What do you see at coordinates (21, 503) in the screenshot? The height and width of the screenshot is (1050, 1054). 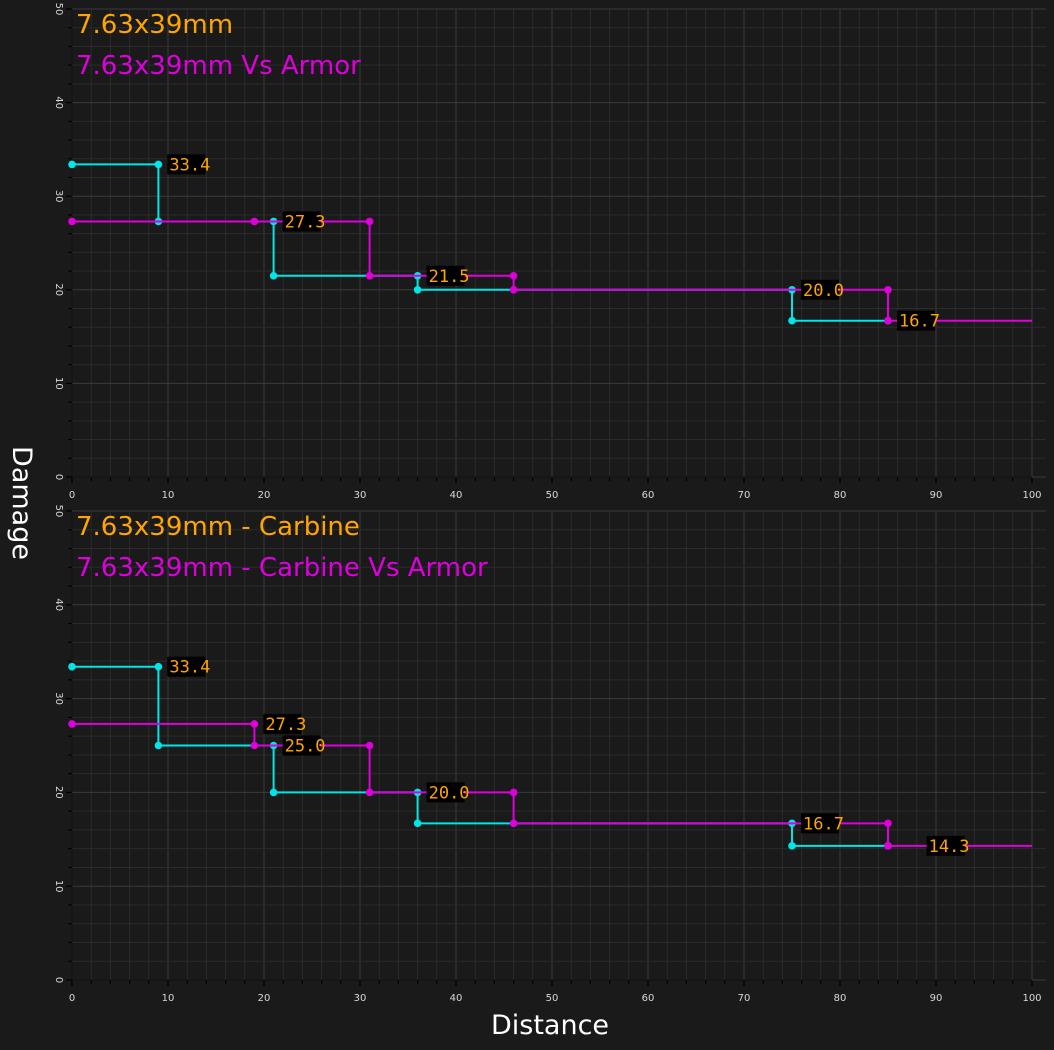 I see `y-axis-label: Damage` at bounding box center [21, 503].